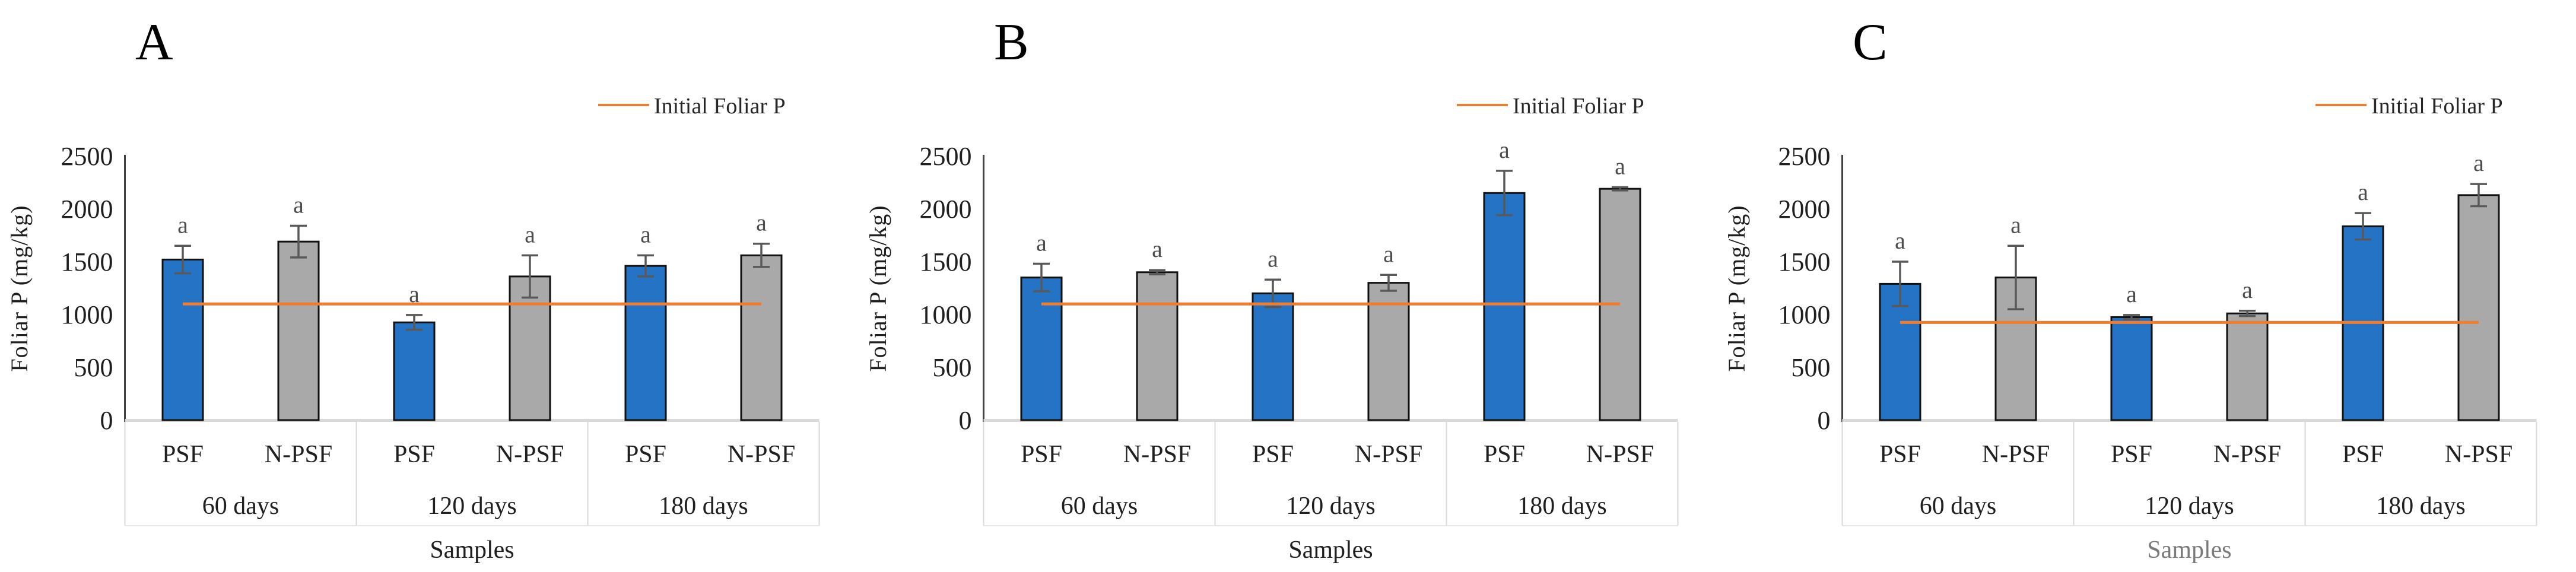 This screenshot has height=572, width=2576. What do you see at coordinates (154, 43) in the screenshot?
I see `panel-label: A` at bounding box center [154, 43].